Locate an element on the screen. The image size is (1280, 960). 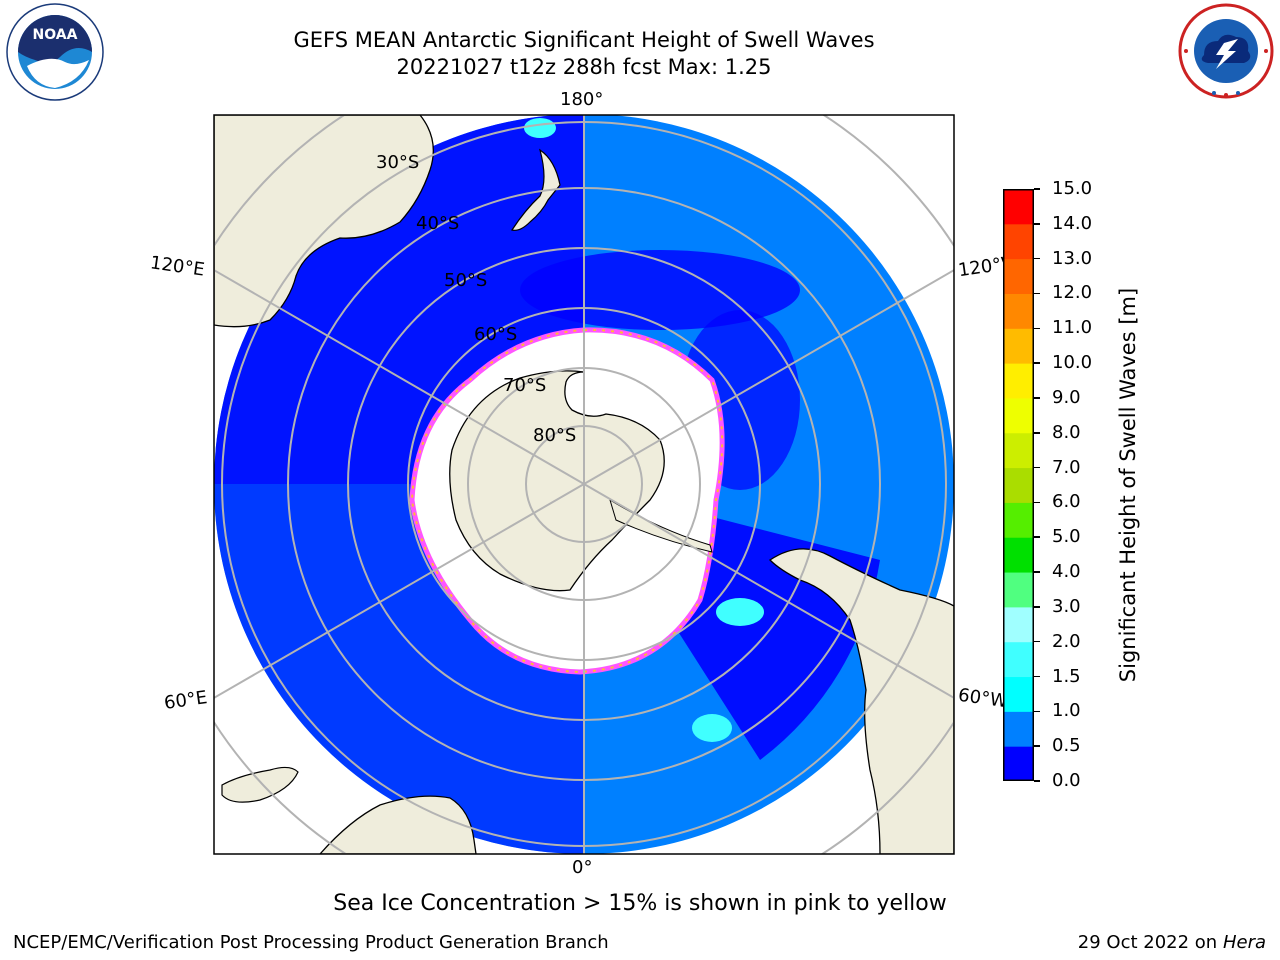
colorbar-tick-label: 13.0 is located at coordinates (1072, 258).